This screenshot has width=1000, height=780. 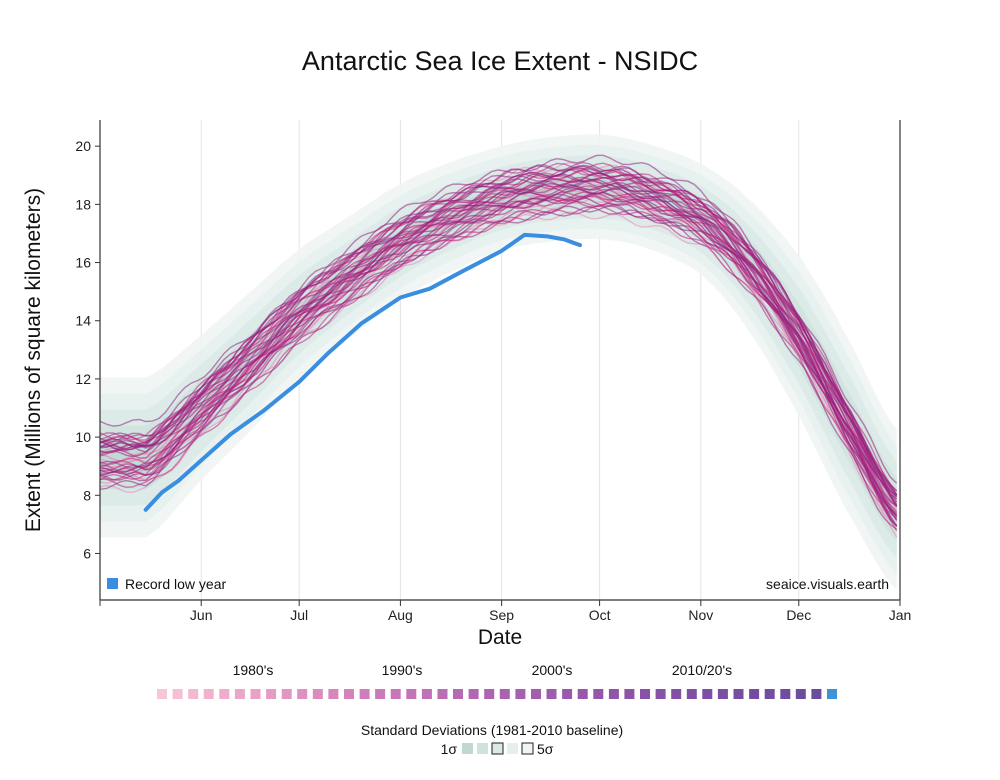 I want to click on year-color-legend, so click(x=497, y=694).